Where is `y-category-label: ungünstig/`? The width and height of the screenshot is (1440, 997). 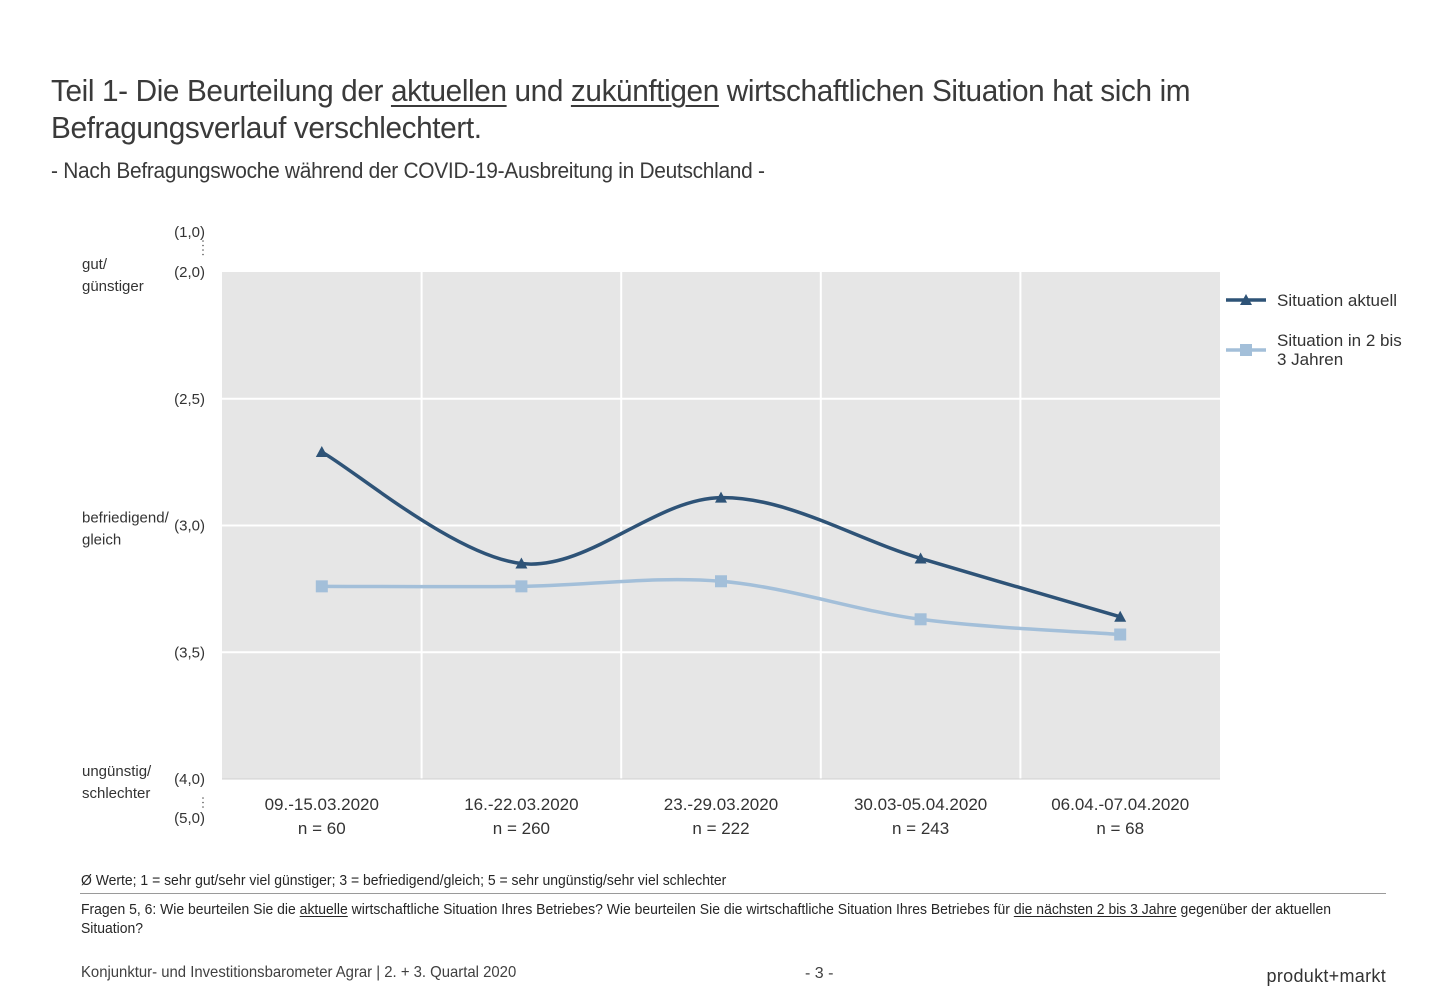 y-category-label: ungünstig/ is located at coordinates (117, 771).